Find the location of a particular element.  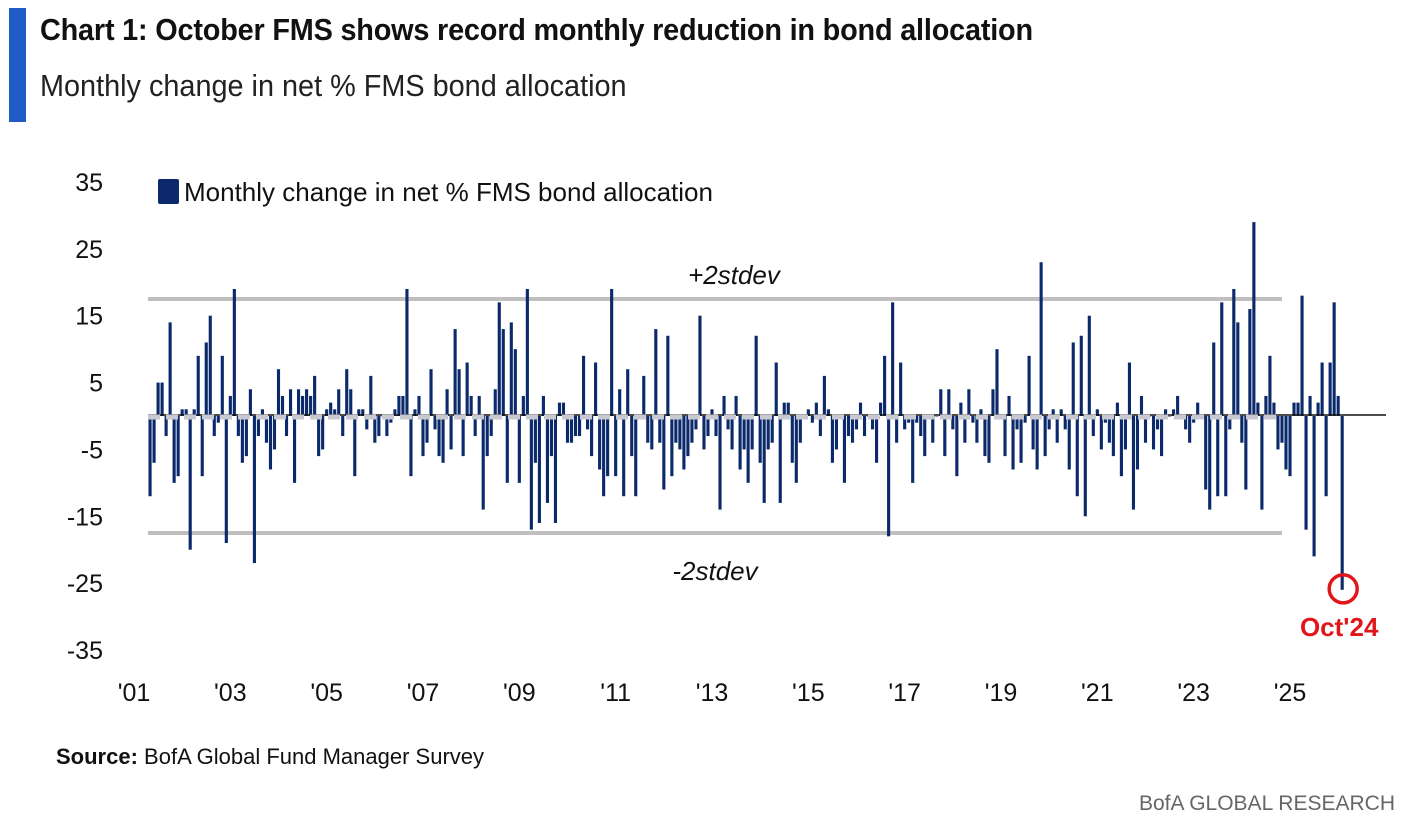

oct24-annotation-label: Oct'24 is located at coordinates (1339, 627).